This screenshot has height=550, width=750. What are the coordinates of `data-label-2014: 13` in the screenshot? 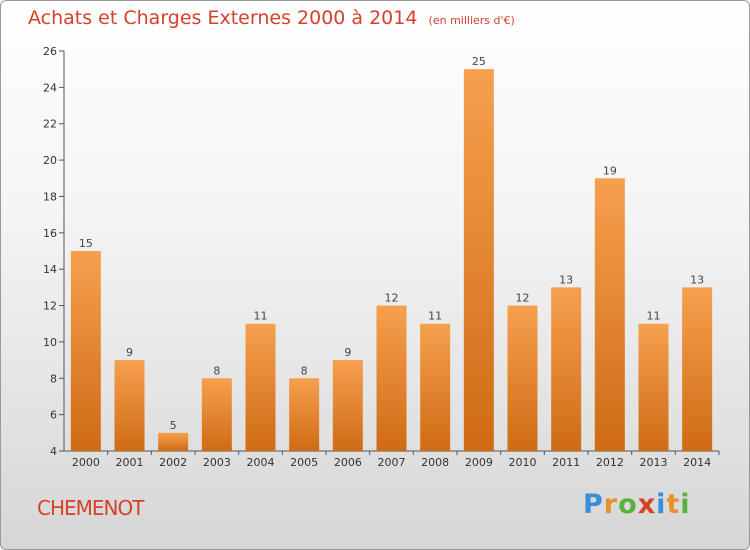 It's located at (697, 279).